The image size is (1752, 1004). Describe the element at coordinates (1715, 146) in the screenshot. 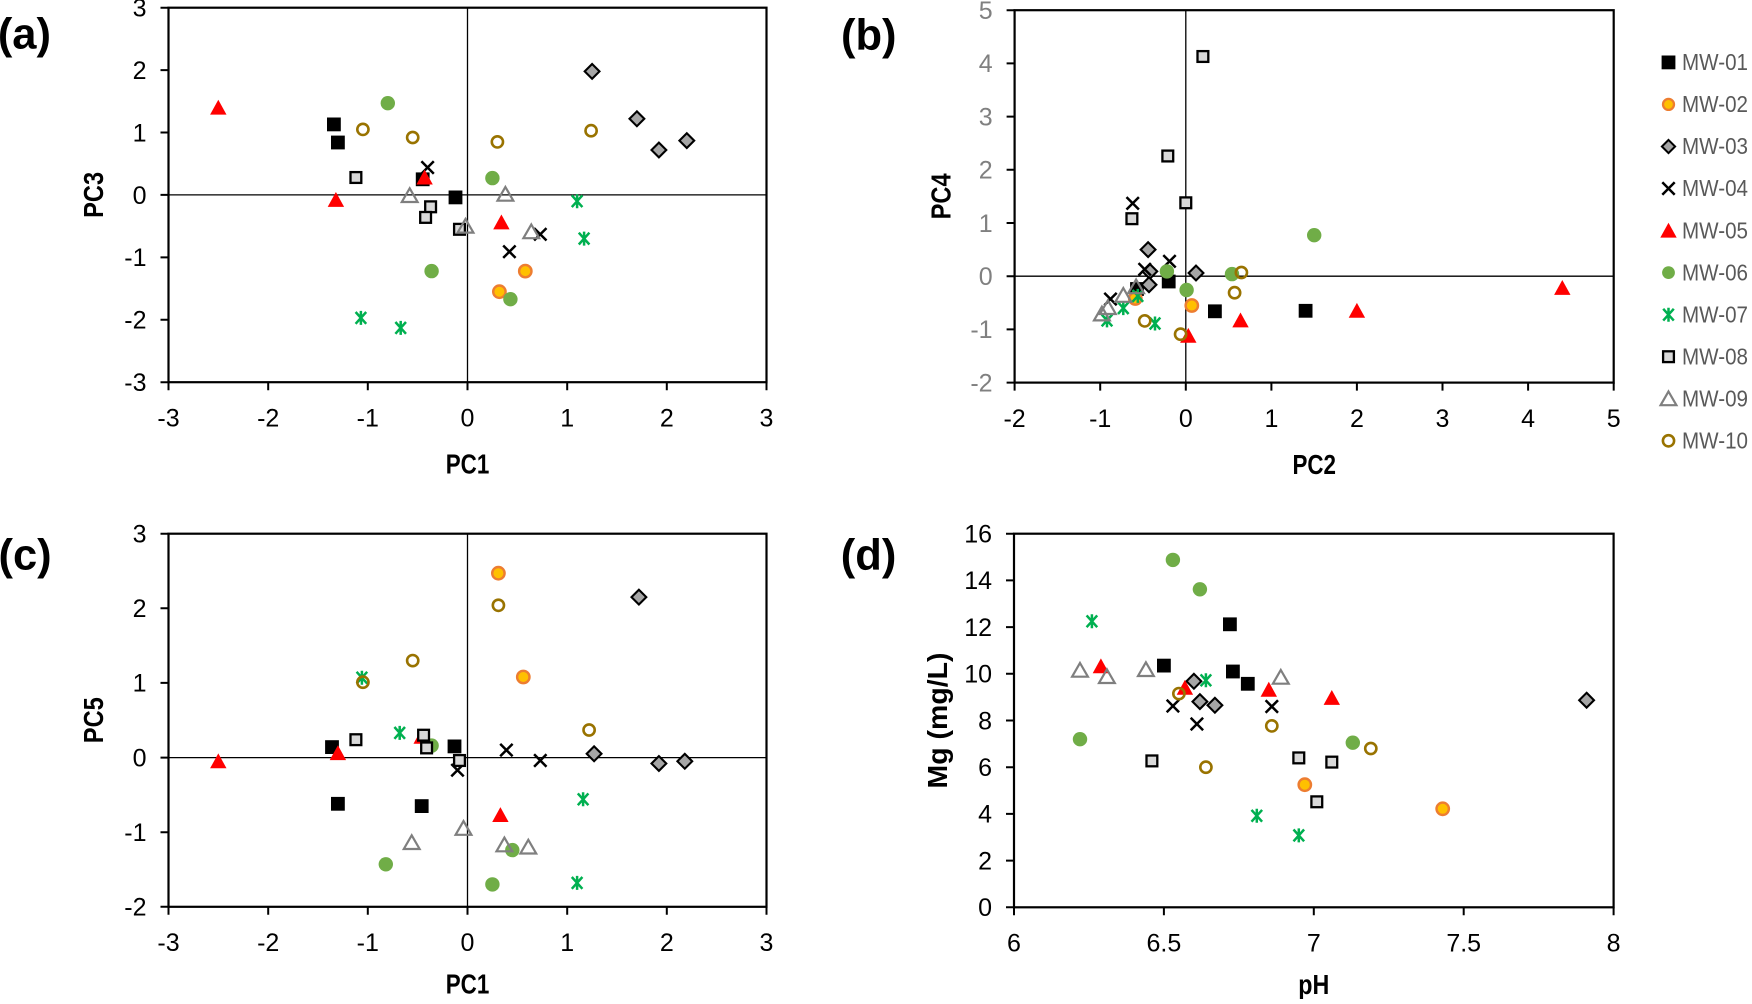

I see `svg-text: MW-03` at that location.